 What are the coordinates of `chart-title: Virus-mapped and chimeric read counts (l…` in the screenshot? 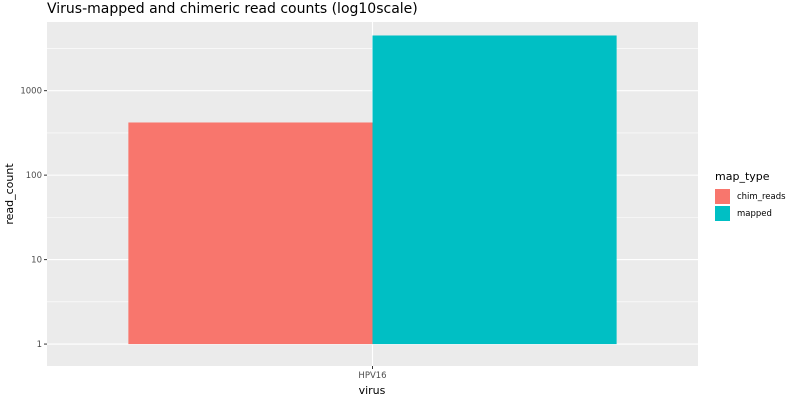 It's located at (232, 9).